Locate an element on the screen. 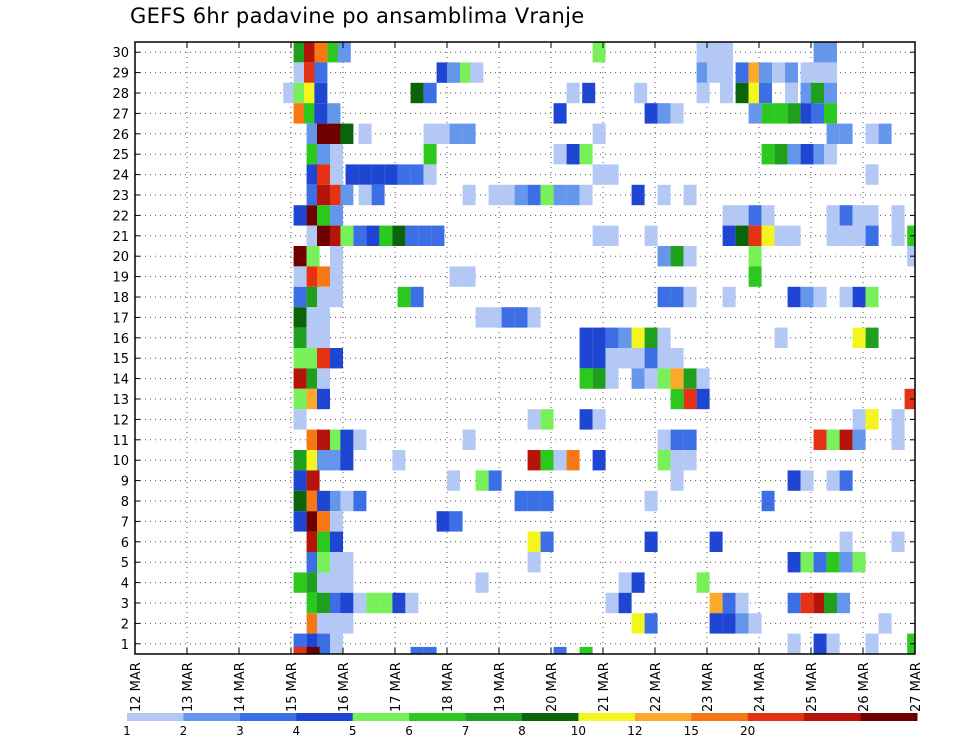  y-tick-label: 17 is located at coordinates (120, 318).